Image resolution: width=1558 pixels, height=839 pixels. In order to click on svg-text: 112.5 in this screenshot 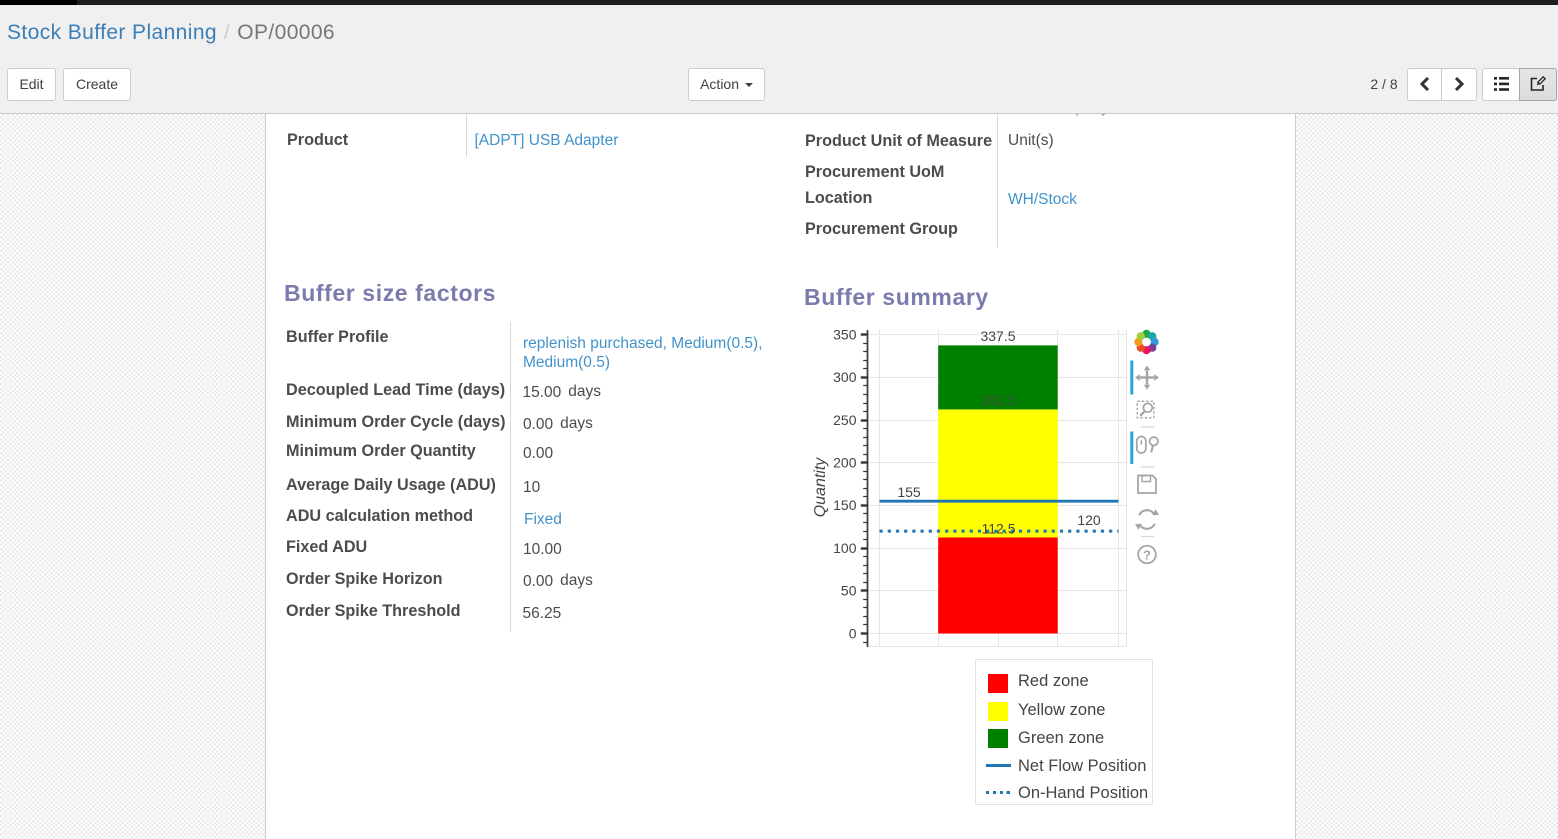, I will do `click(999, 528)`.